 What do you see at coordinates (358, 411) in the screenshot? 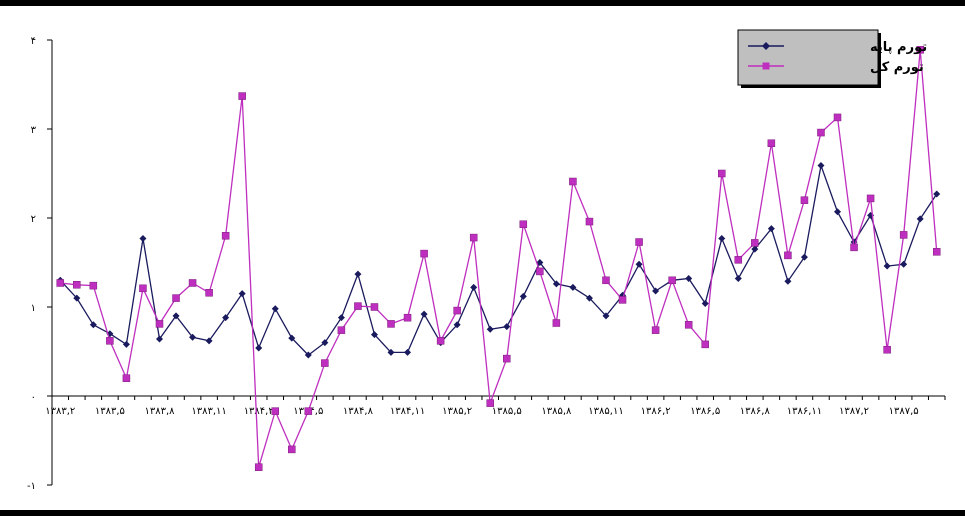
I see `x-tick-label: ۱۳۸۴,۸` at bounding box center [358, 411].